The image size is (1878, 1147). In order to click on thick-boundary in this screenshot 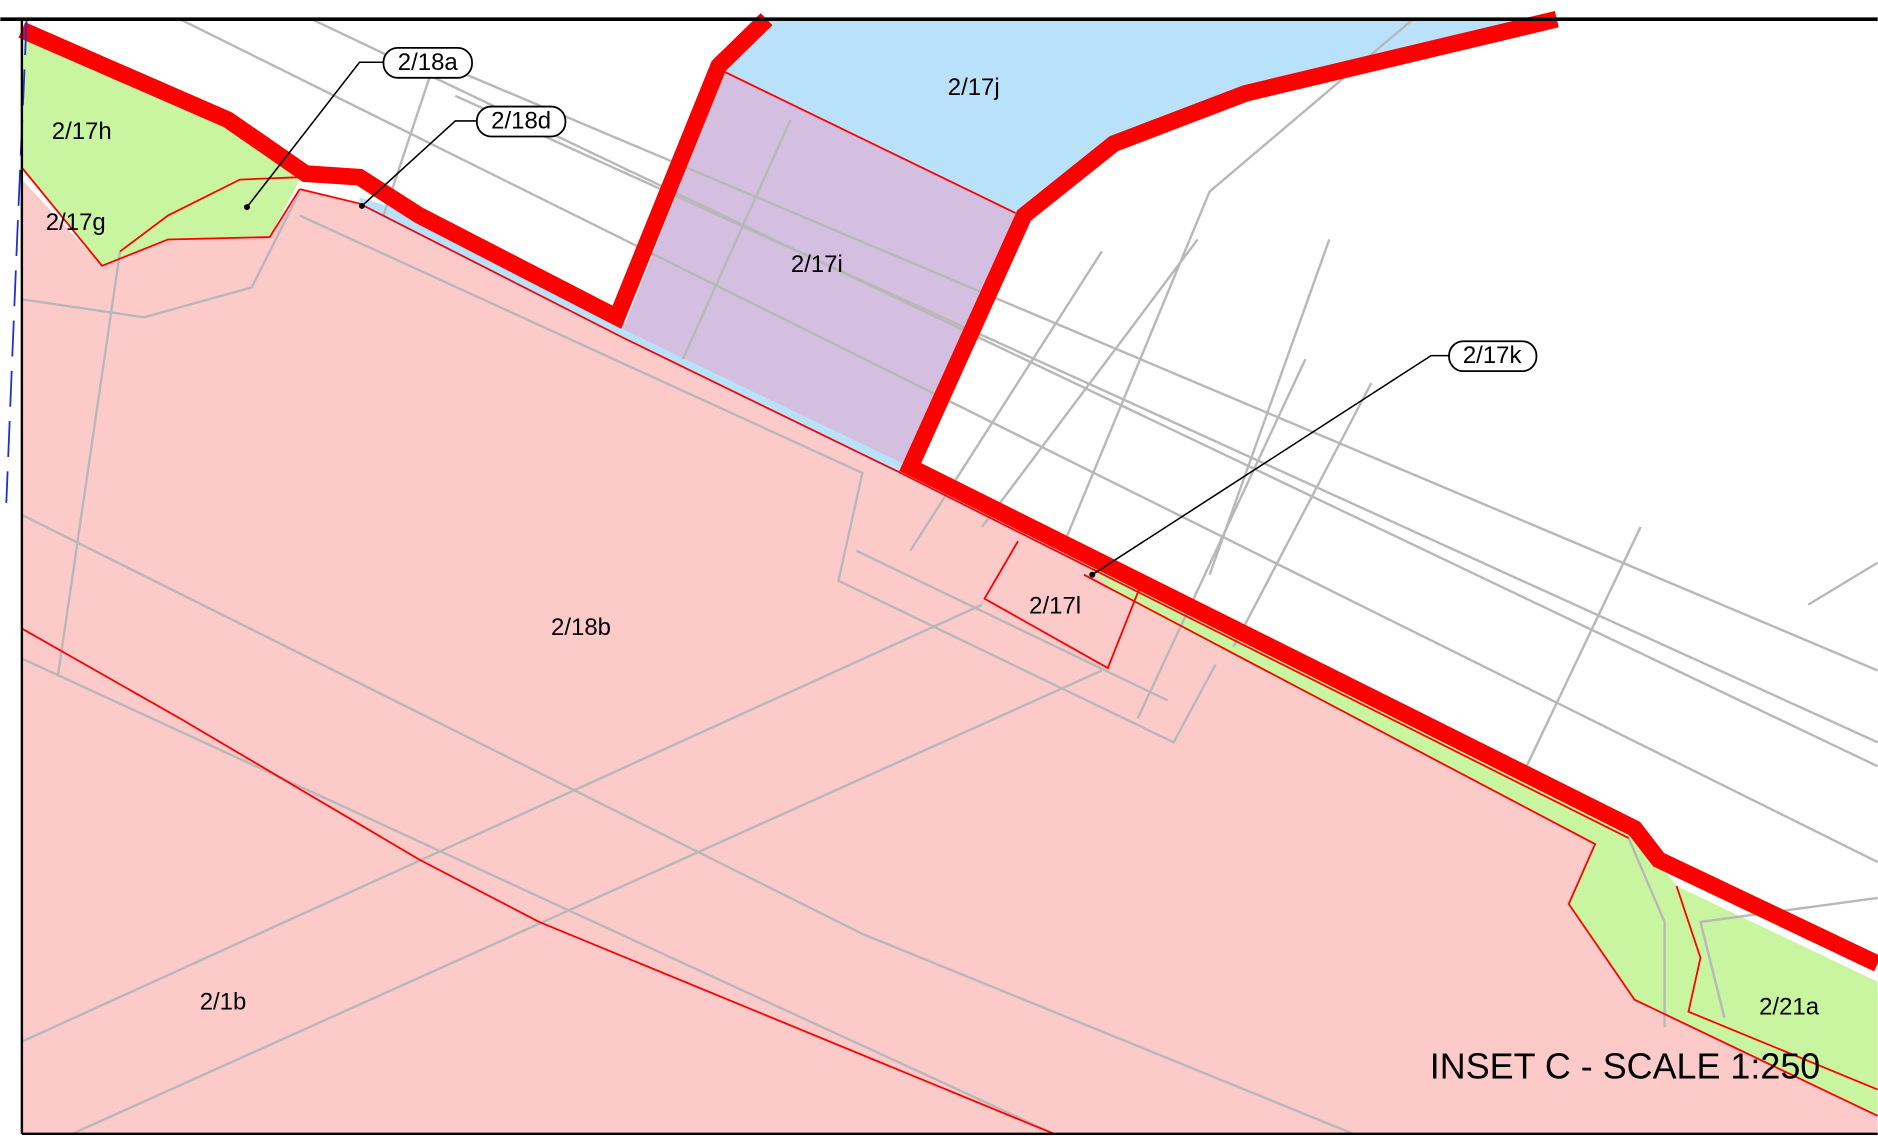, I will do `click(395, 171)`.